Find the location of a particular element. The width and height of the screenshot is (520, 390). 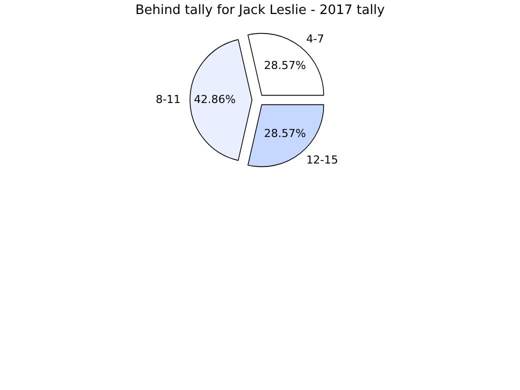

data-label: 42.86% is located at coordinates (215, 99).